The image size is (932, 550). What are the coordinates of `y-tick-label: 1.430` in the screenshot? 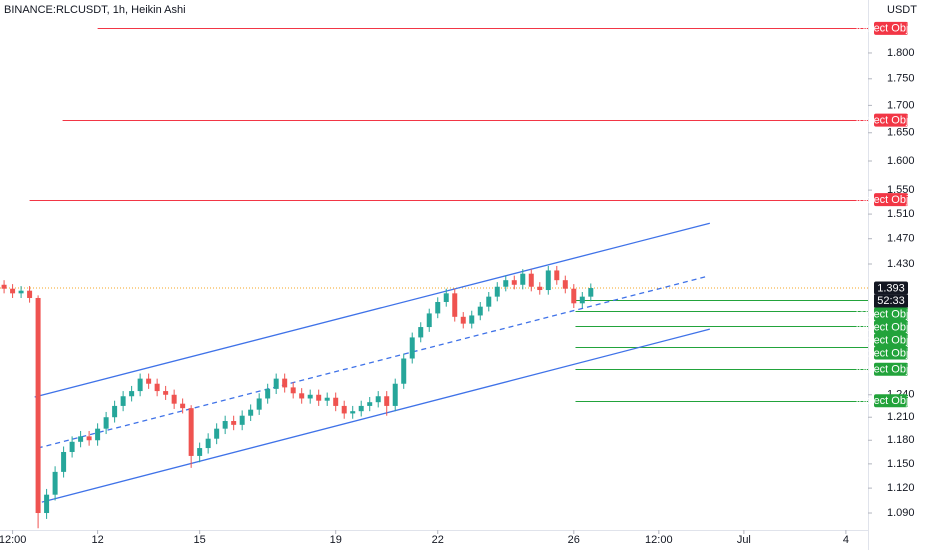 It's located at (901, 264).